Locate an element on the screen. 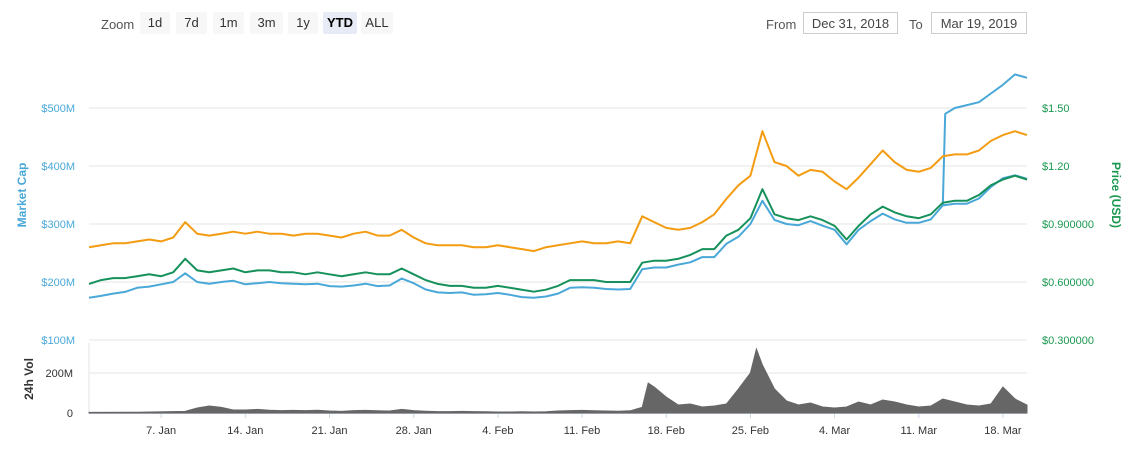 The height and width of the screenshot is (449, 1134). x-tick-label-9: 11. Mar is located at coordinates (919, 431).